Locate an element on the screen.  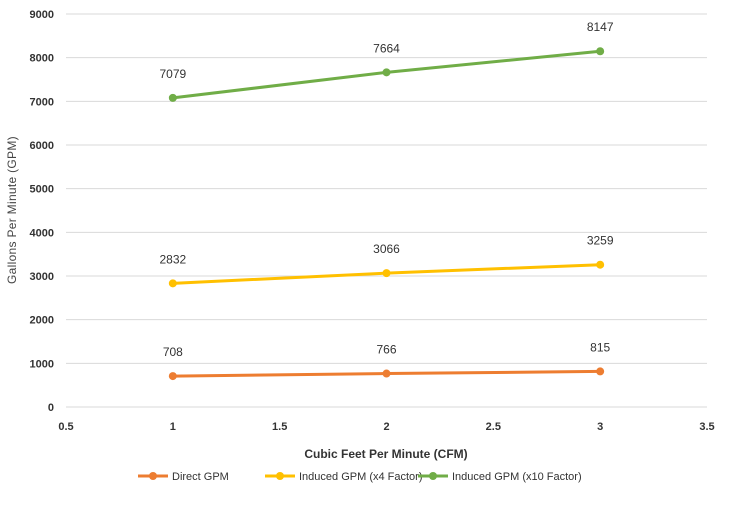
y-axis-title: Gallons Per Minute (GPM) is located at coordinates (12, 210).